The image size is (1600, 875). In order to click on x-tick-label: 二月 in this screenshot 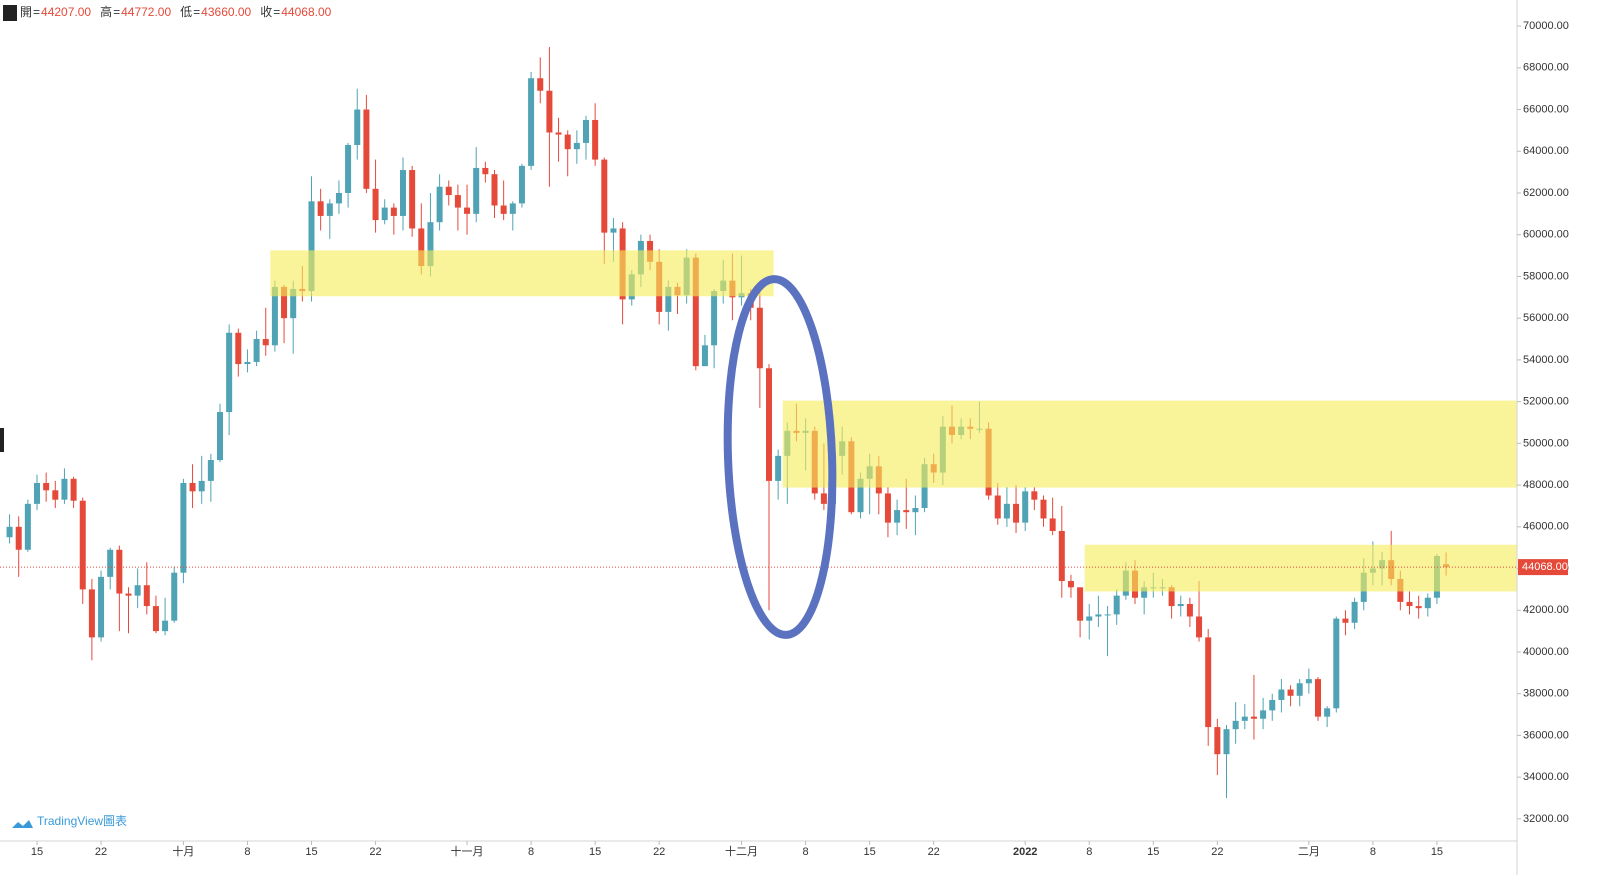, I will do `click(1309, 852)`.